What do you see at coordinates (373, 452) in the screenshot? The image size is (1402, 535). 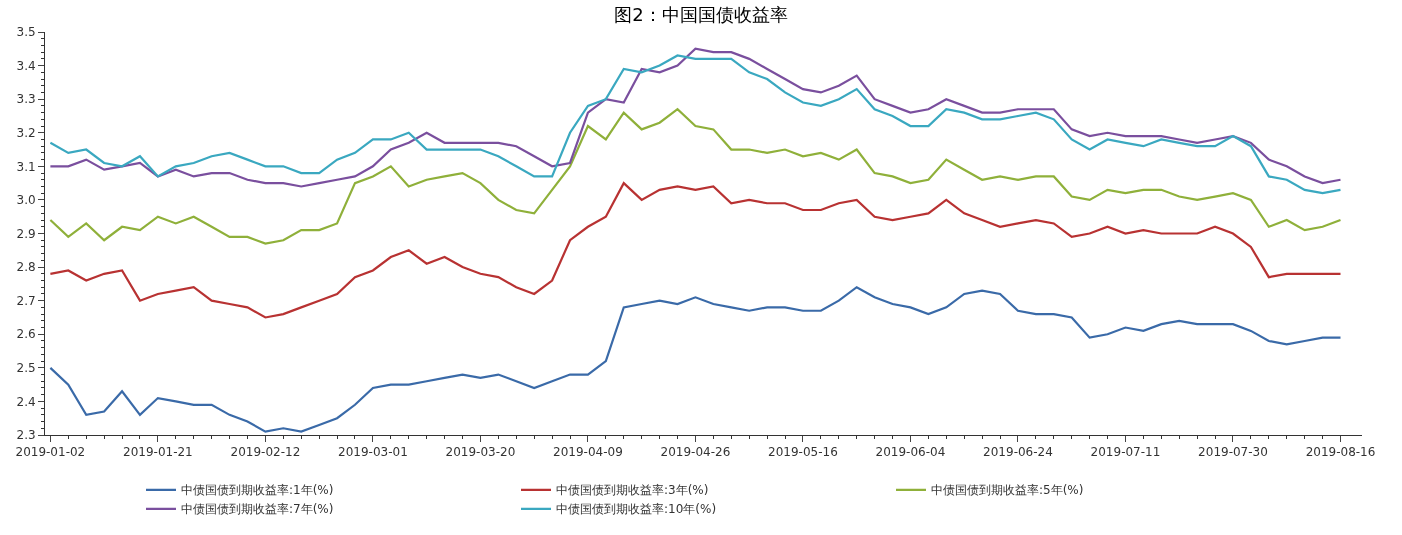 I see `x-tick-label: 2019-03-01` at bounding box center [373, 452].